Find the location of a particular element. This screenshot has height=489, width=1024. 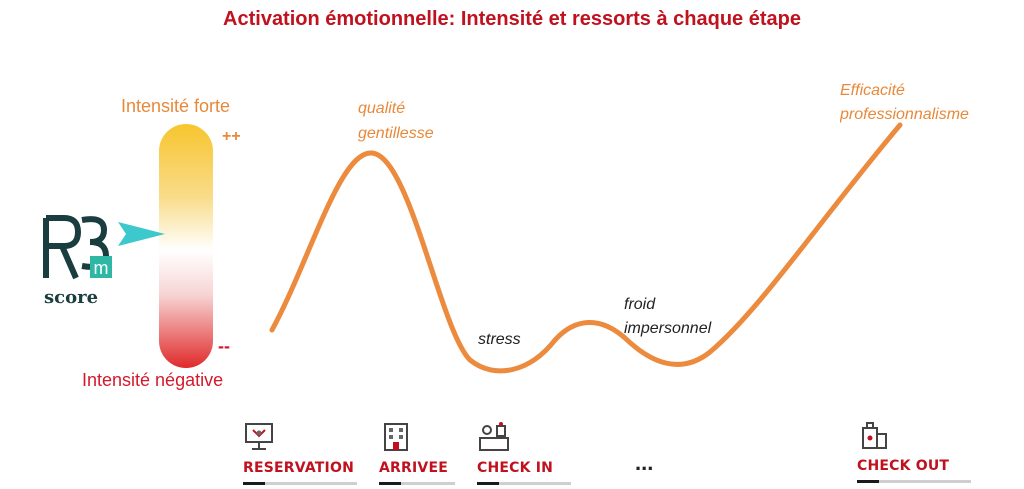

annotation-hump-line2: impersonnel is located at coordinates (668, 328).